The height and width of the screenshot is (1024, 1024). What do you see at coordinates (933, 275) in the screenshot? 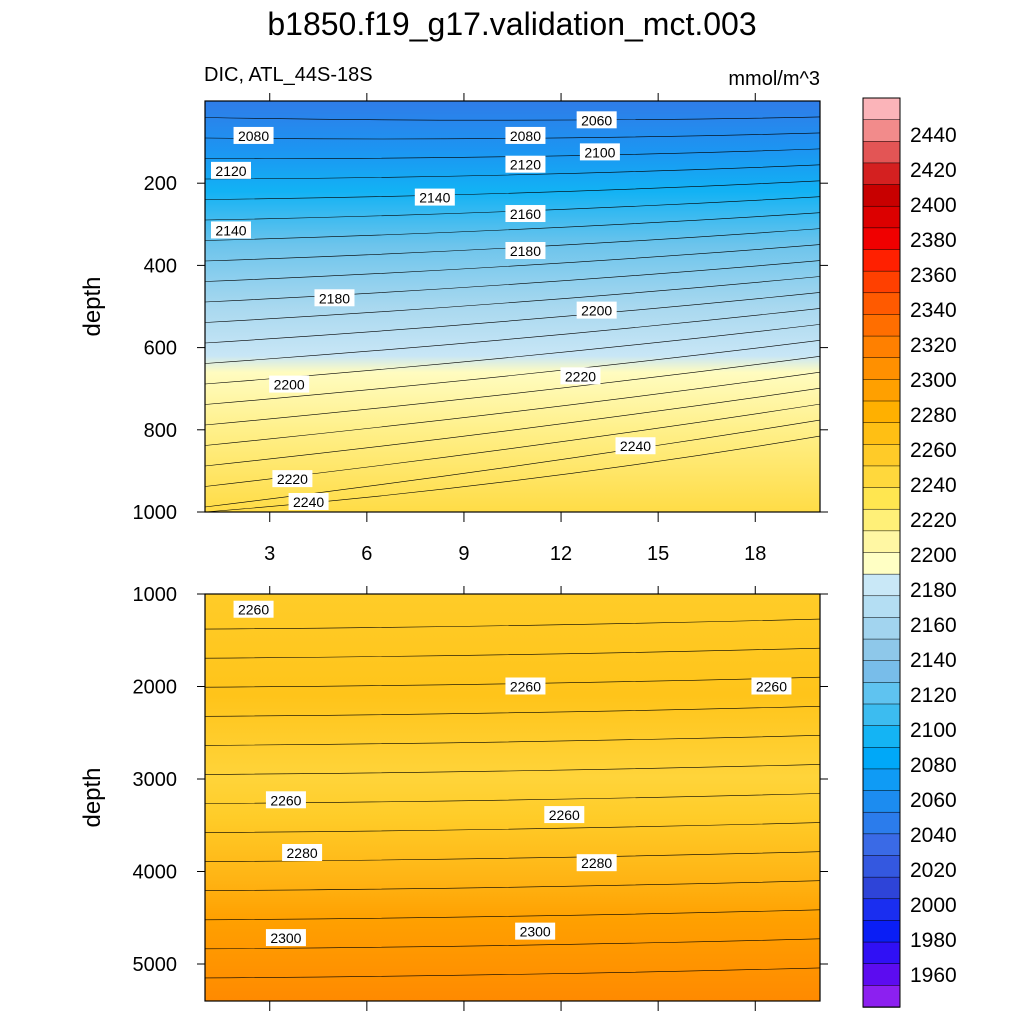
I see `colorbar-label: 2360` at bounding box center [933, 275].